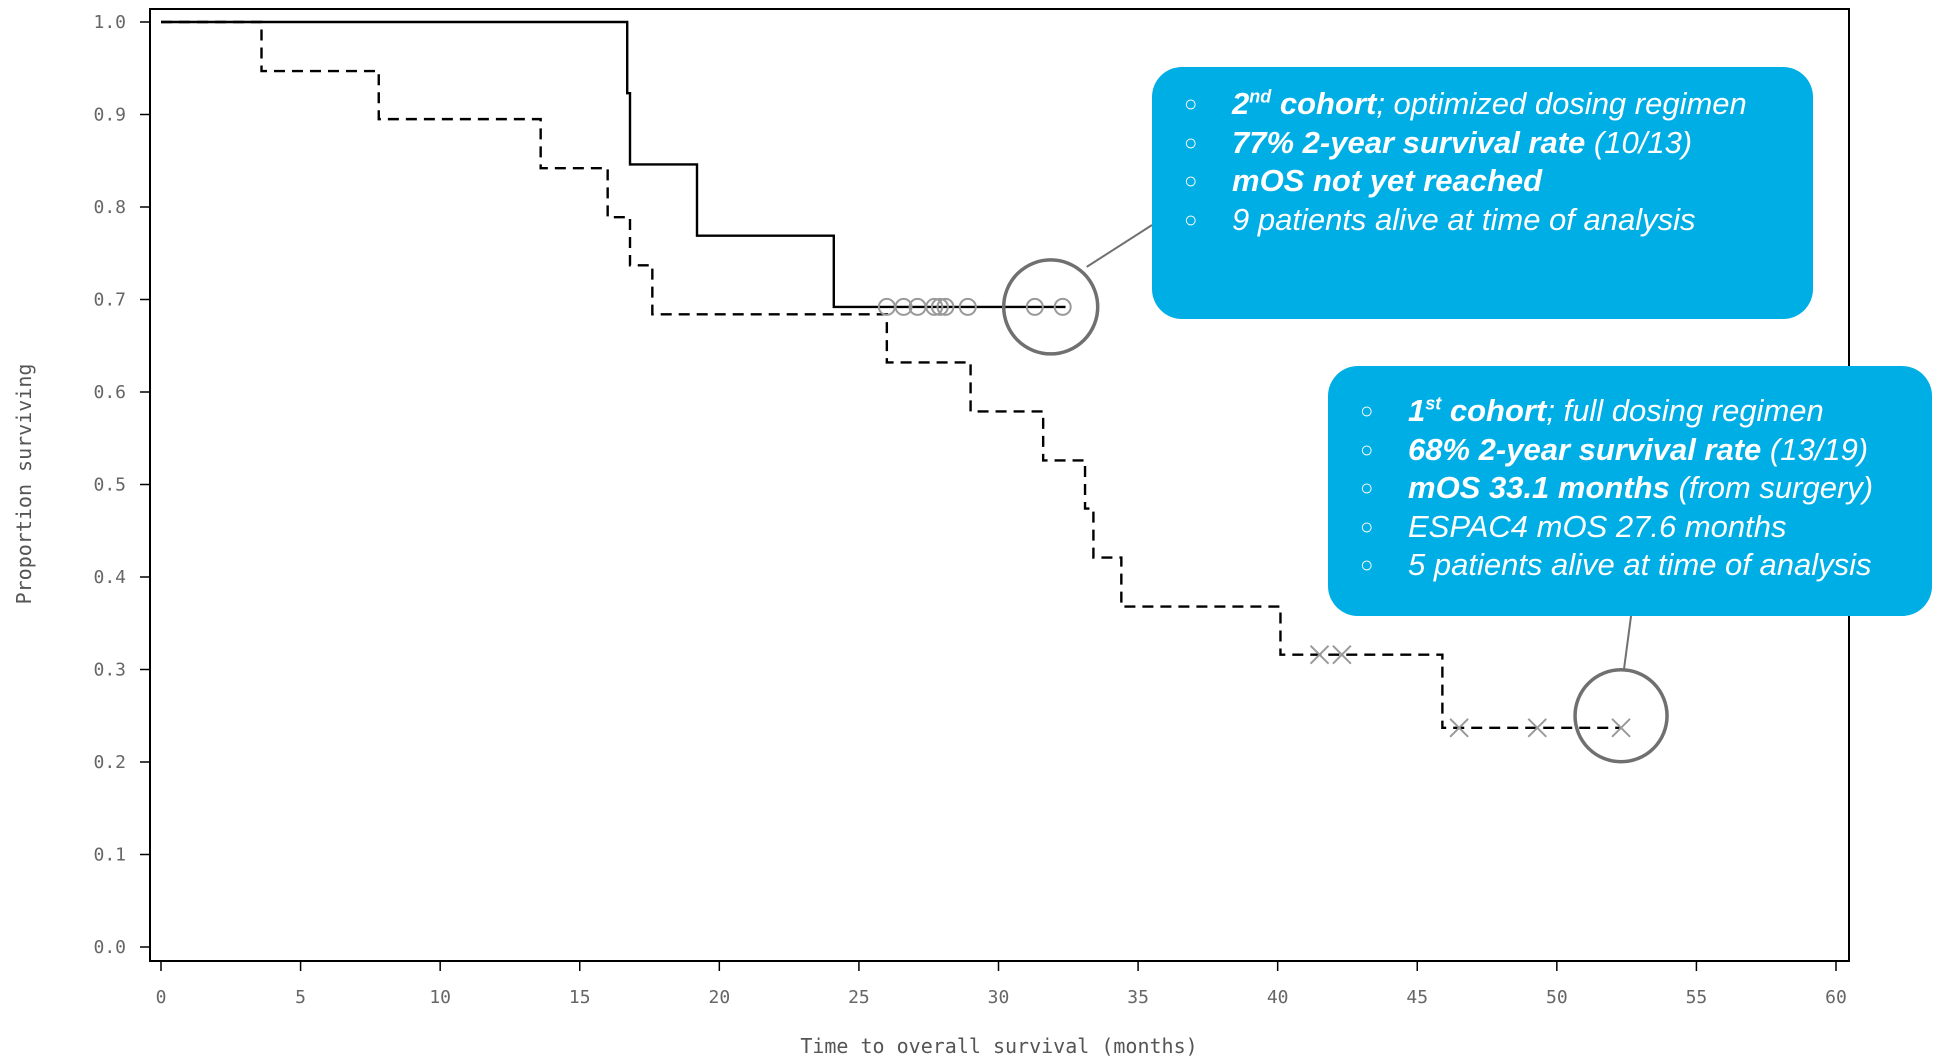 The width and height of the screenshot is (1933, 1064). I want to click on callout-bold-text: 68% 2-year survival rate, so click(1585, 449).